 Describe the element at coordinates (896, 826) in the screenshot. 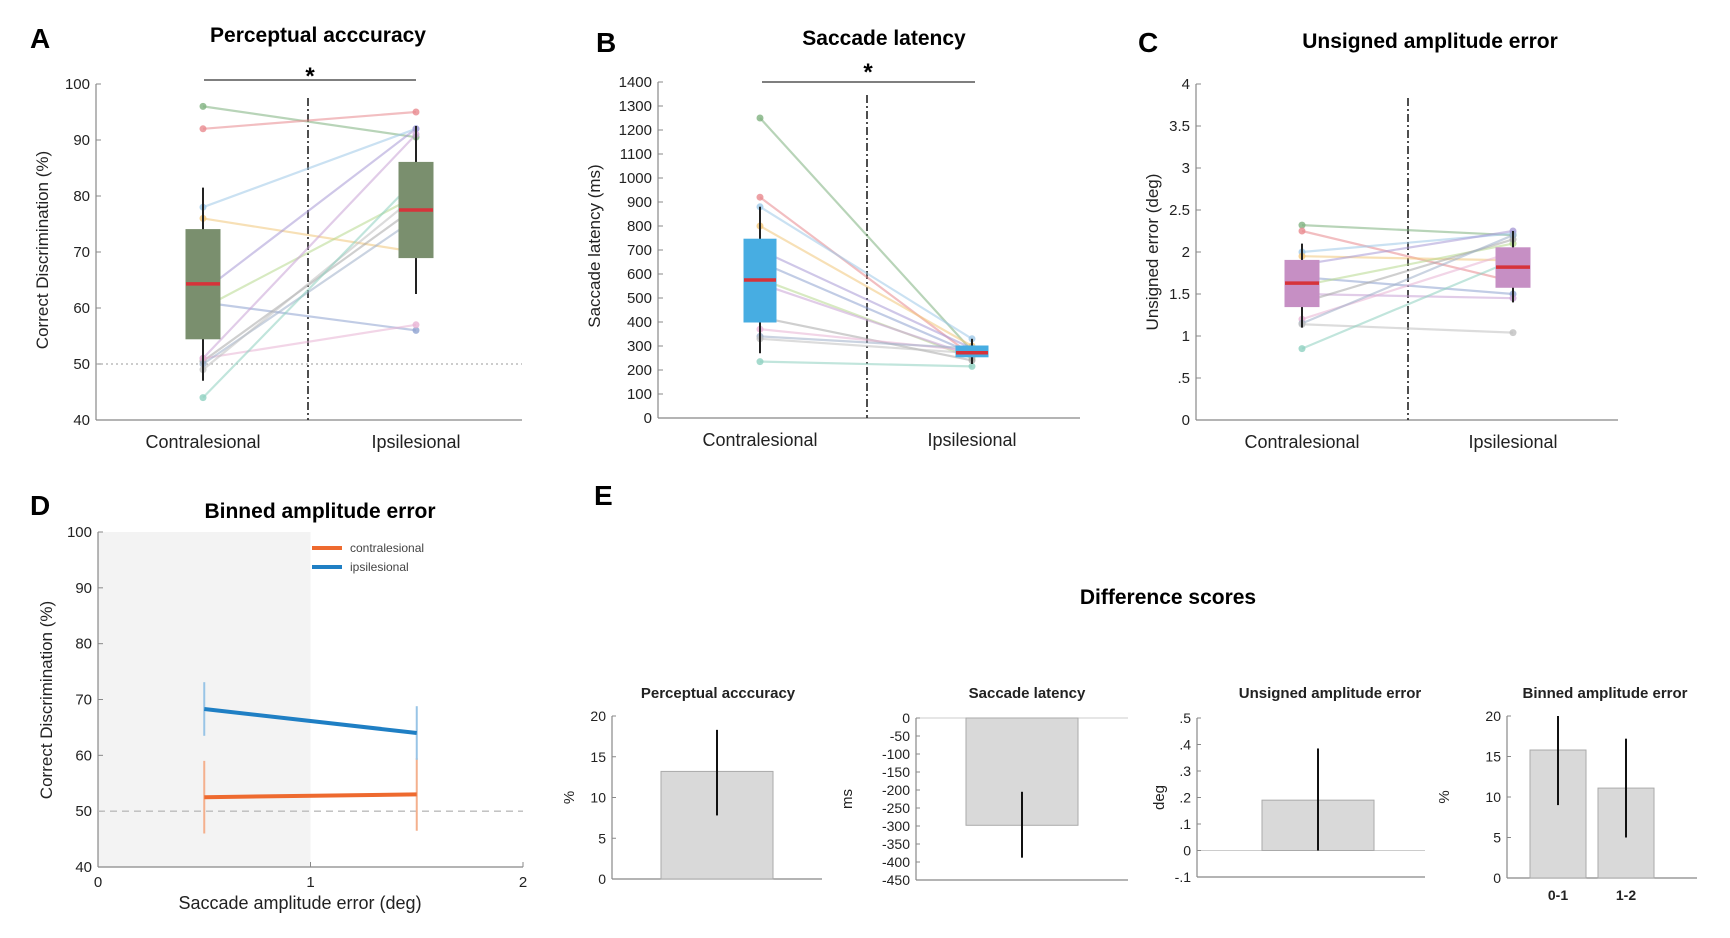

I see `panel-e2-y-tick-label: -300` at that location.